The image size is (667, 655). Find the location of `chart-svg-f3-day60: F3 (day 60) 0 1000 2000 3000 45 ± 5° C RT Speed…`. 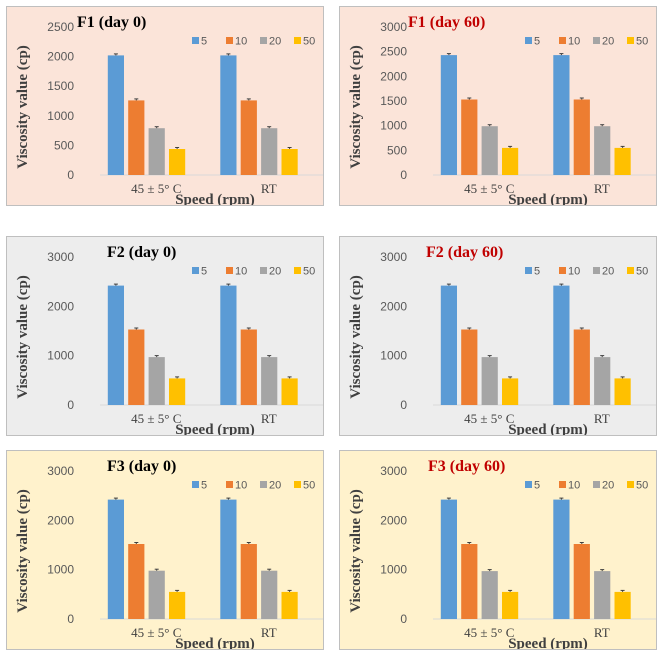

chart-svg-f3-day60: F3 (day 60) 0 1000 2000 3000 45 ± 5° C RT Speed… is located at coordinates (498, 550).